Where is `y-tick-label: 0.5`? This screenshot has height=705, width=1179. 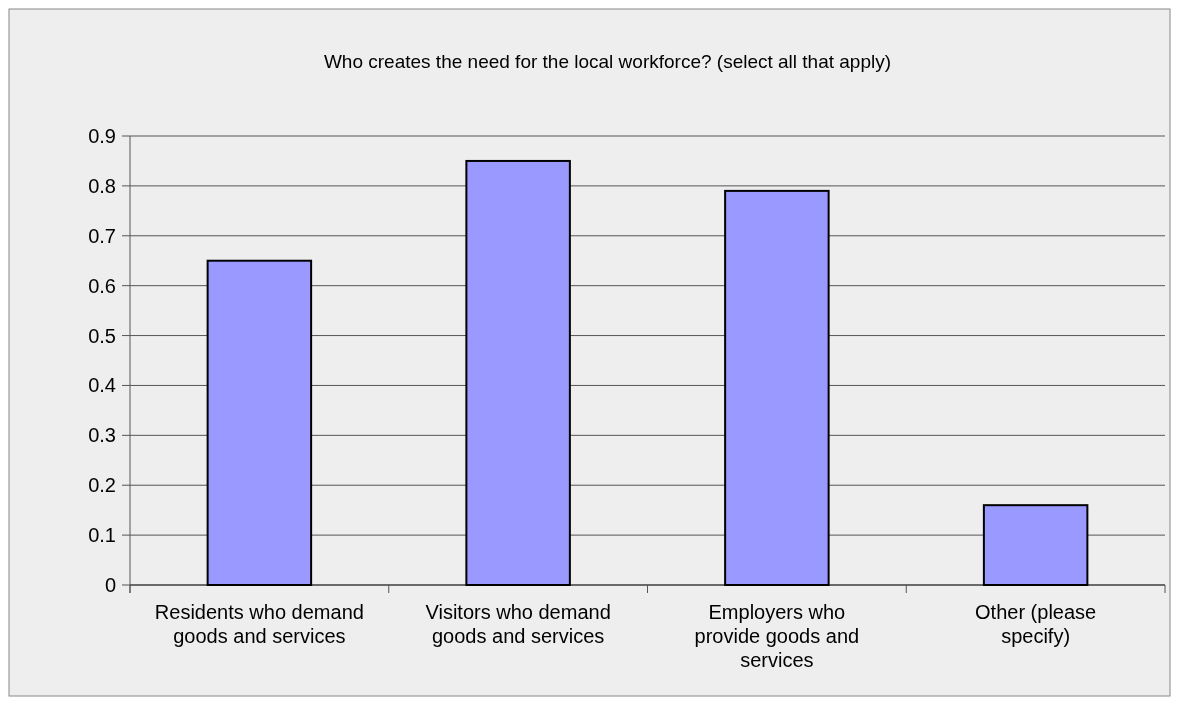
y-tick-label: 0.5 is located at coordinates (102, 335).